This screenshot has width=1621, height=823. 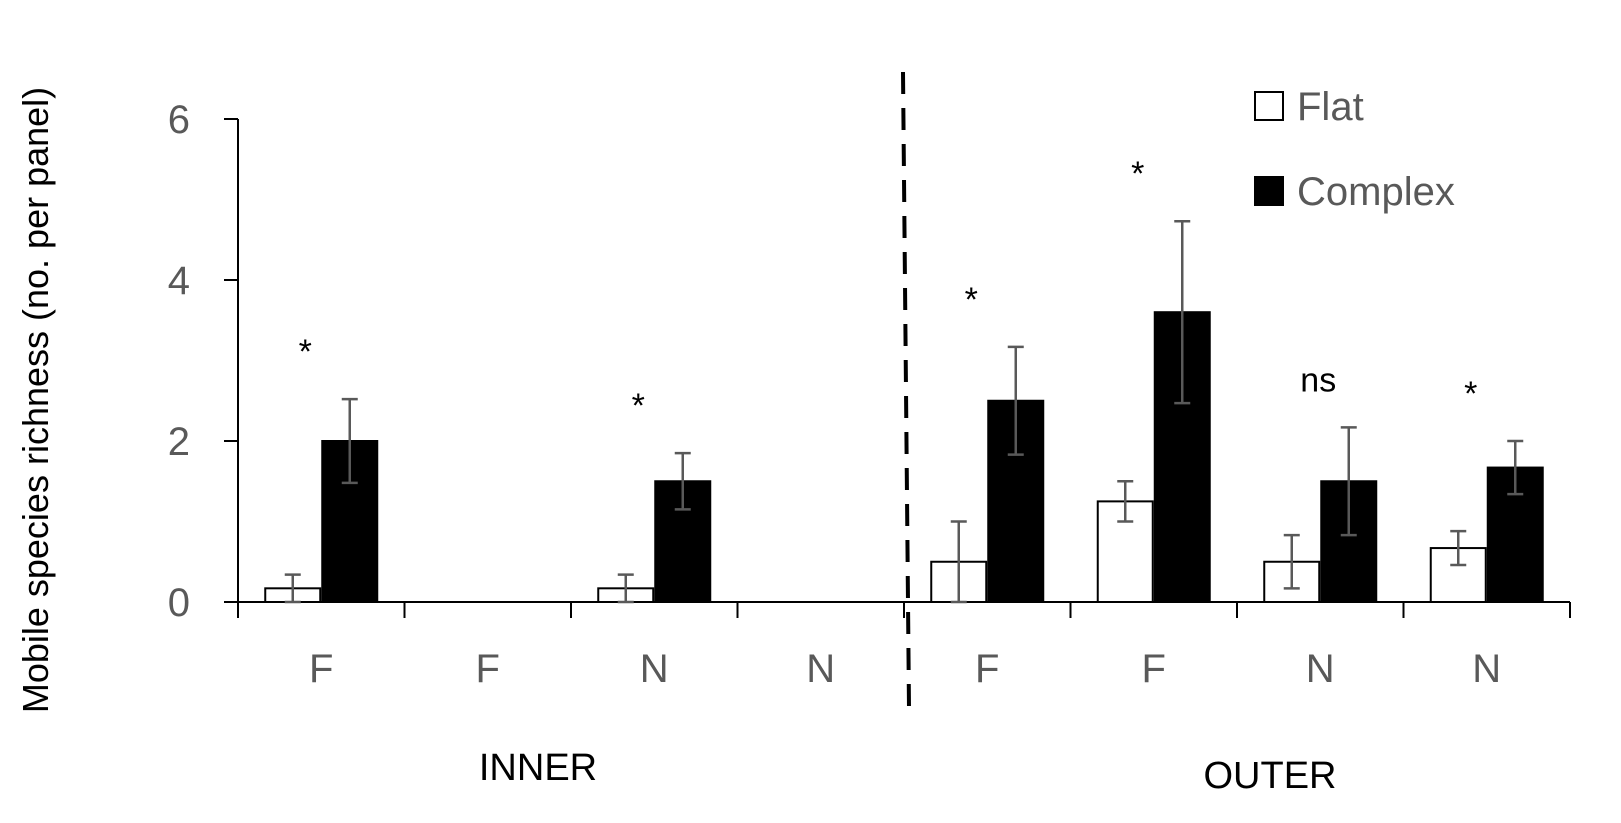 What do you see at coordinates (1330, 107) in the screenshot?
I see `legend-label-flat: Flat` at bounding box center [1330, 107].